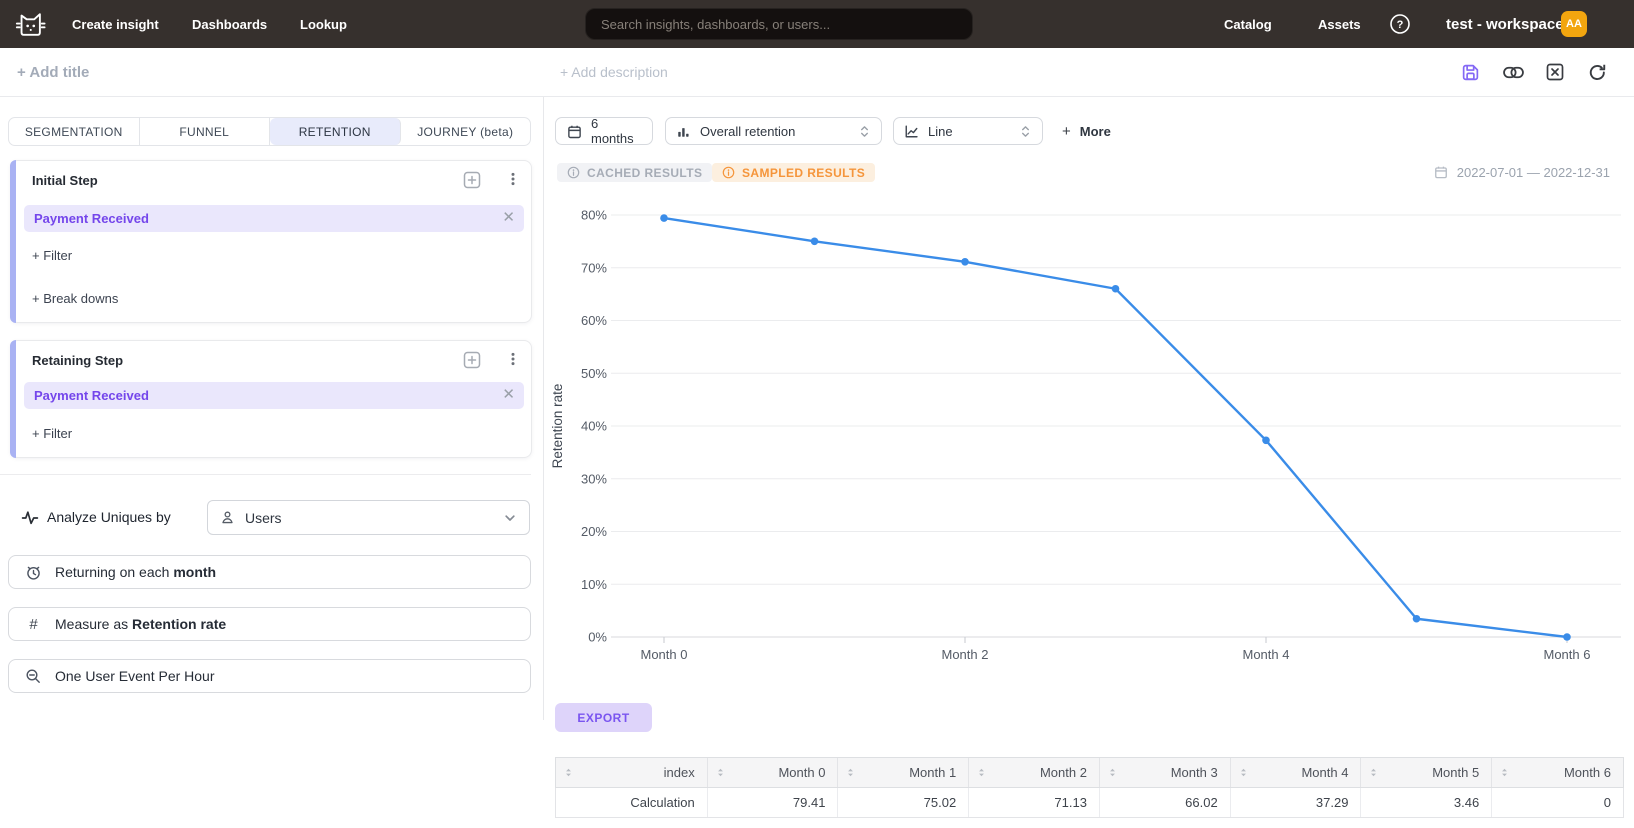 Image resolution: width=1634 pixels, height=828 pixels. Describe the element at coordinates (30, 517) in the screenshot. I see `waveform-icon` at that location.